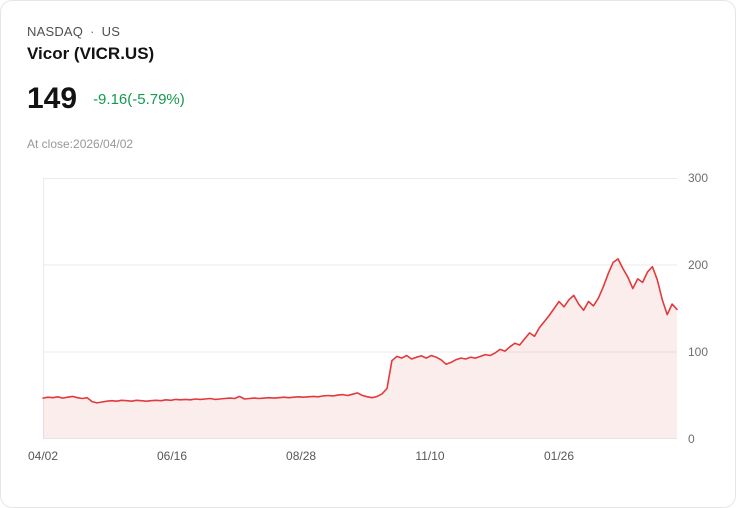  Describe the element at coordinates (691, 438) in the screenshot. I see `y-axis-label: 0` at that location.